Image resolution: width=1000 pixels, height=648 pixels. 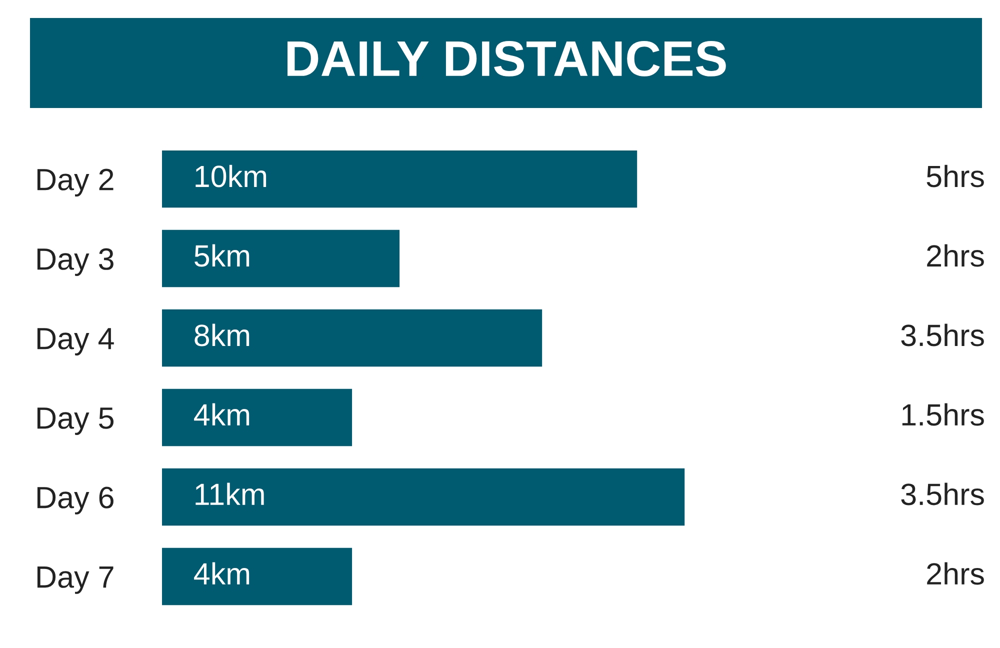 What do you see at coordinates (231, 176) in the screenshot?
I see `data-label: 10km` at bounding box center [231, 176].